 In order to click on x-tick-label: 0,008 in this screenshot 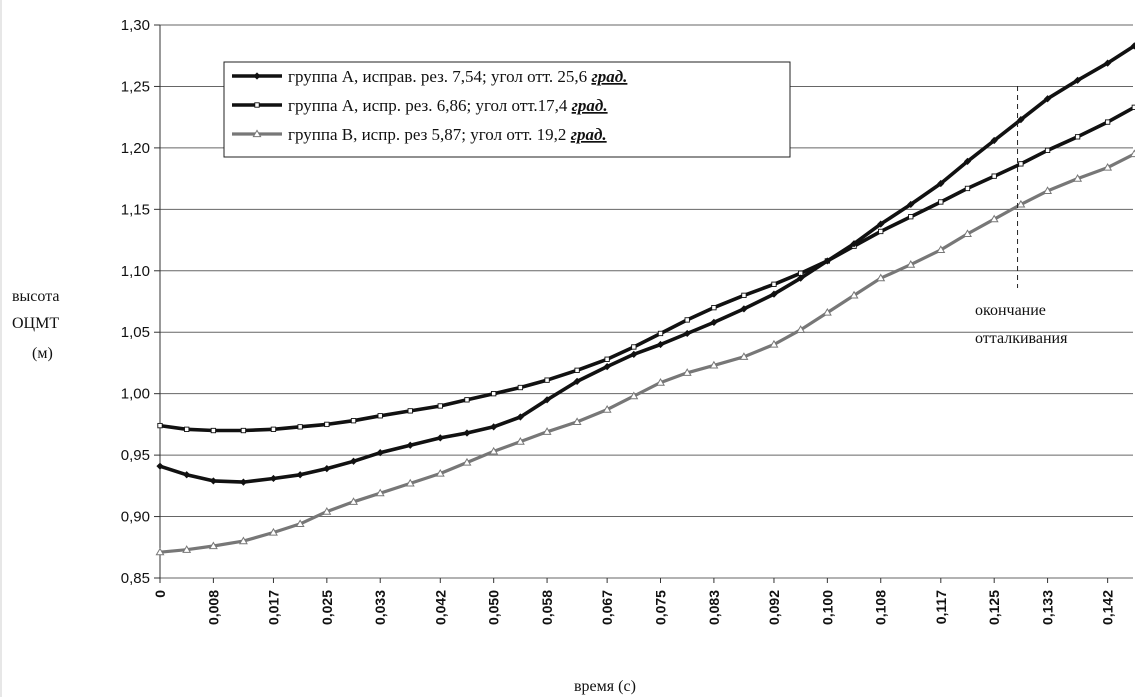, I will do `click(213, 607)`.